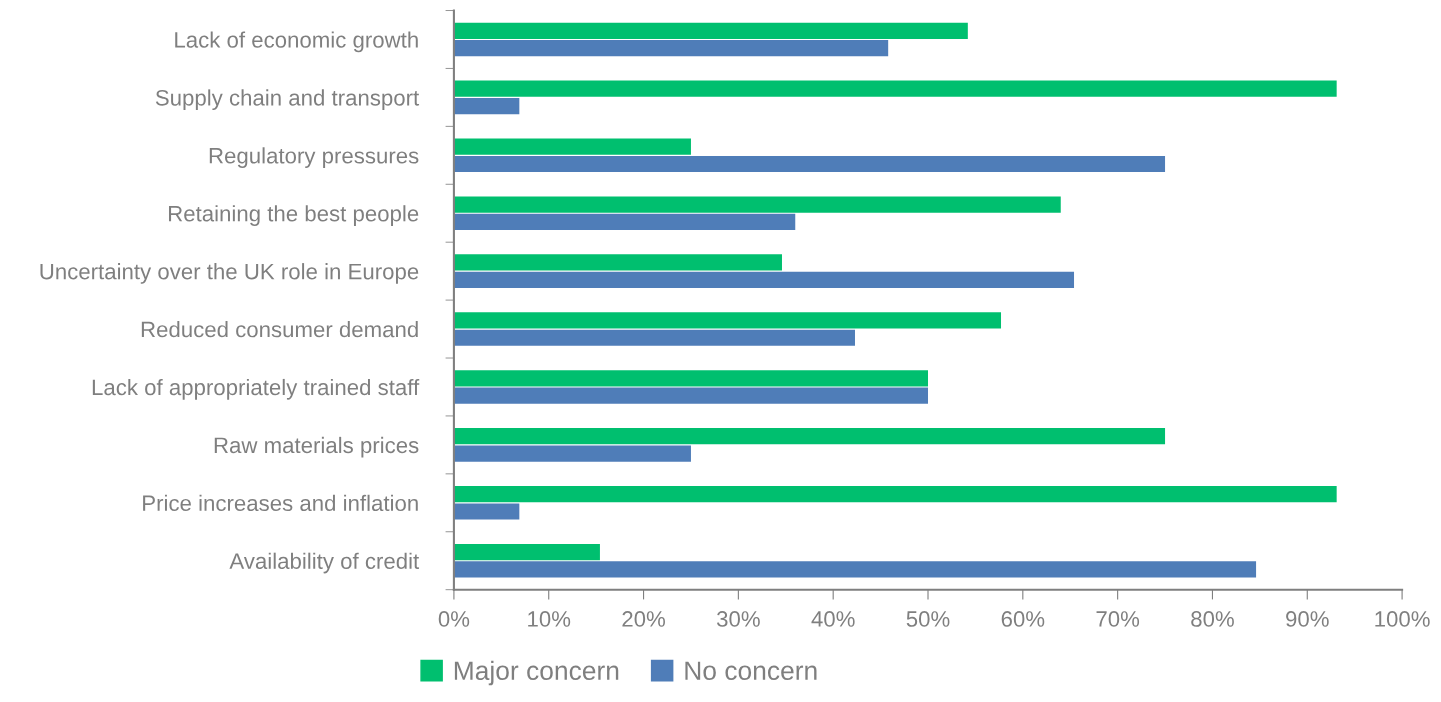  I want to click on legend-label: Major concern, so click(536, 673).